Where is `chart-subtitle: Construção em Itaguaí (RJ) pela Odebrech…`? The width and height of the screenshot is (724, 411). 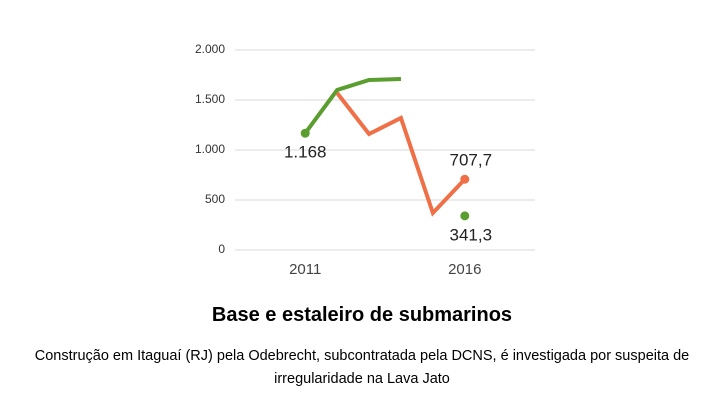
chart-subtitle: Construção em Itaguaí (RJ) pela Odebrech… is located at coordinates (362, 367).